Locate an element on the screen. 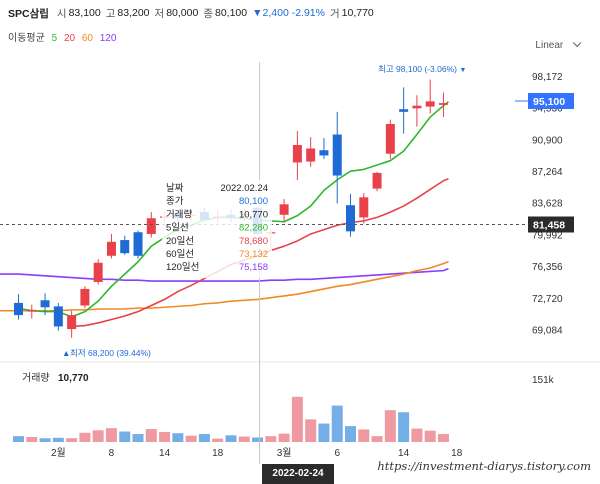 The image size is (600, 484). ma120-line is located at coordinates (224, 274).